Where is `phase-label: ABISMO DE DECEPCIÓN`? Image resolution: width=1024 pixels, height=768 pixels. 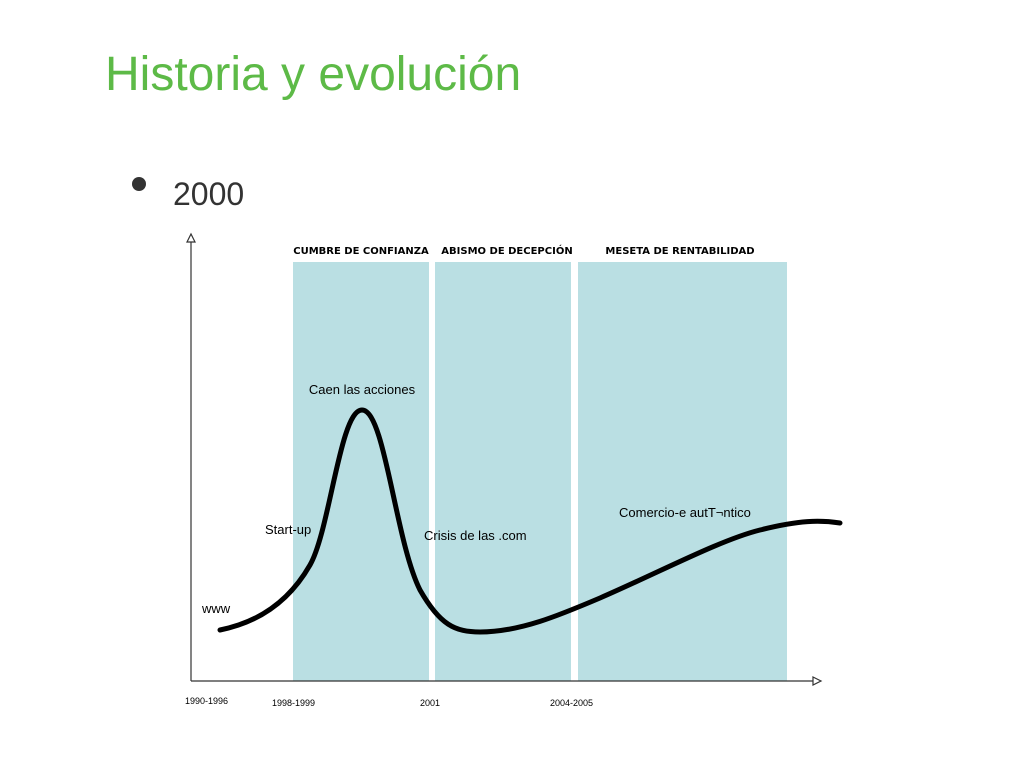 phase-label: ABISMO DE DECEPCIÓN is located at coordinates (506, 250).